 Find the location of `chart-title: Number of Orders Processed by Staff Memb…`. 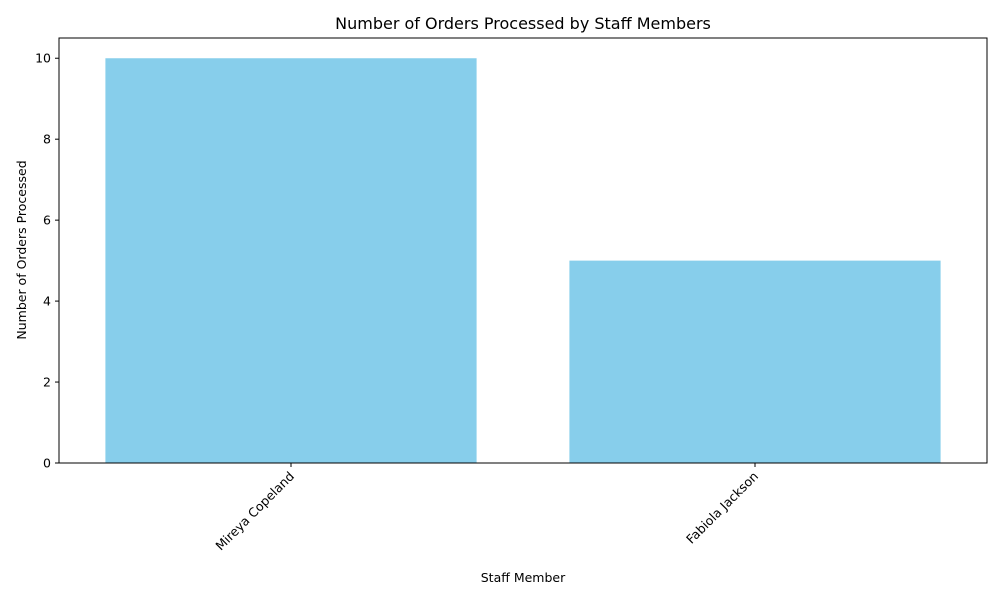

chart-title: Number of Orders Processed by Staff Memb… is located at coordinates (523, 23).